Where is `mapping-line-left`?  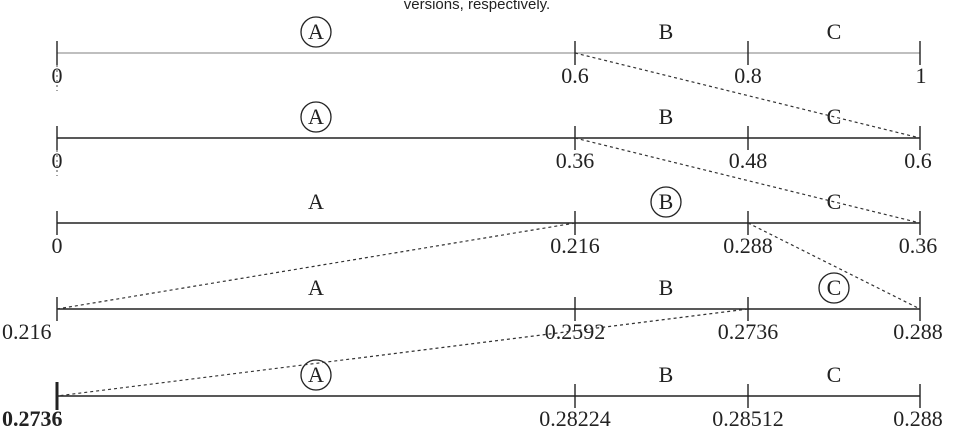 mapping-line-left is located at coordinates (402, 352).